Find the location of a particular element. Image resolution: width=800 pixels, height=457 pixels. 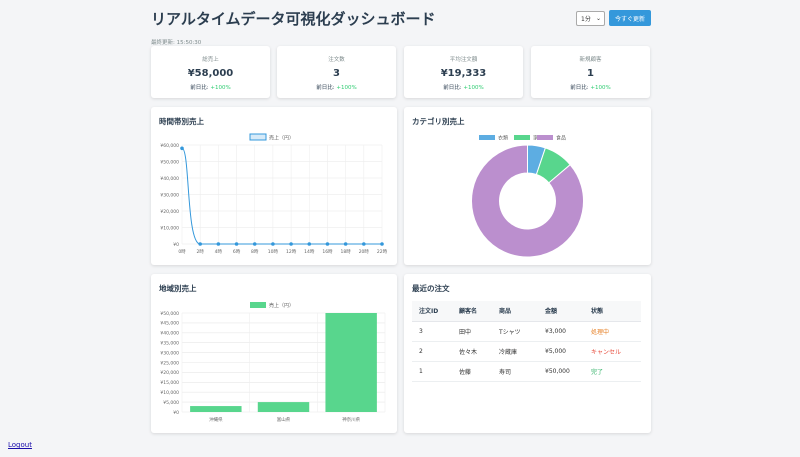

x-tick-label: 沖縄県 is located at coordinates (216, 419).